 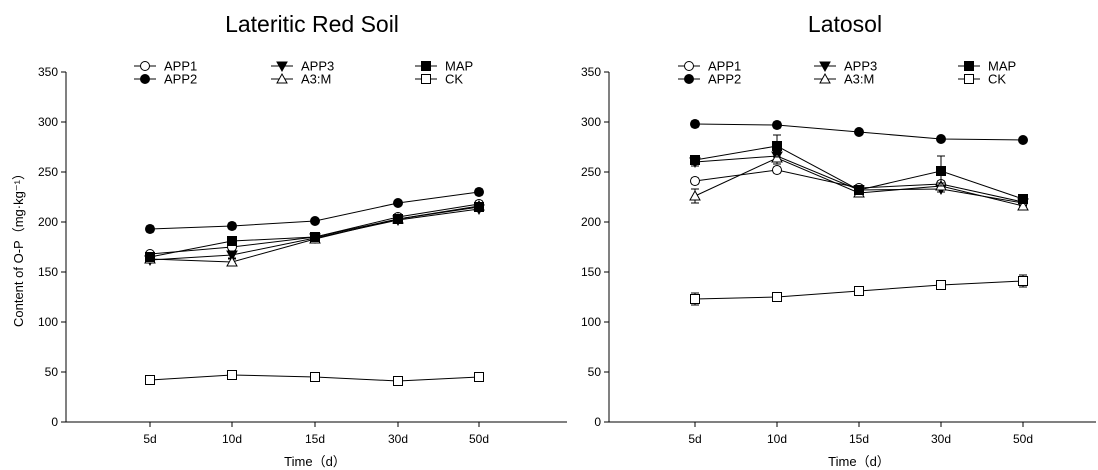 What do you see at coordinates (444, 66) in the screenshot?
I see `legend-item: MAP` at bounding box center [444, 66].